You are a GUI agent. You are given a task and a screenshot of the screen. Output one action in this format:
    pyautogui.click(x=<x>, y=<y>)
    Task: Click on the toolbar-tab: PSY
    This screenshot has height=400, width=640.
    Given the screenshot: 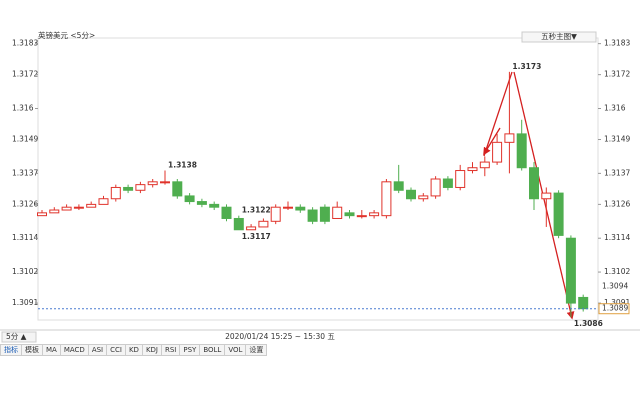 What is the action you would take?
    pyautogui.click(x=190, y=350)
    